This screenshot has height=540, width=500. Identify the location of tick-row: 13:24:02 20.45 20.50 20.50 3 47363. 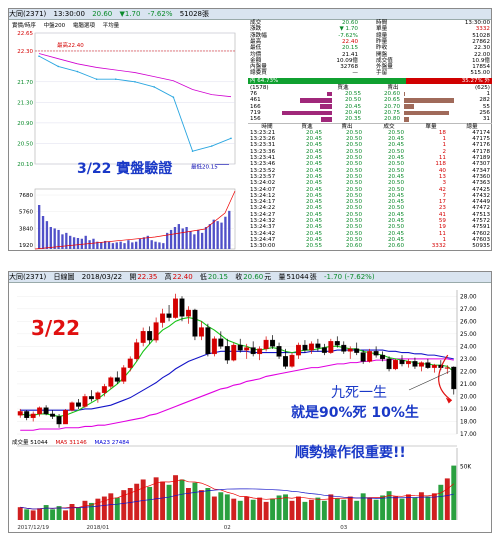
(370, 183).